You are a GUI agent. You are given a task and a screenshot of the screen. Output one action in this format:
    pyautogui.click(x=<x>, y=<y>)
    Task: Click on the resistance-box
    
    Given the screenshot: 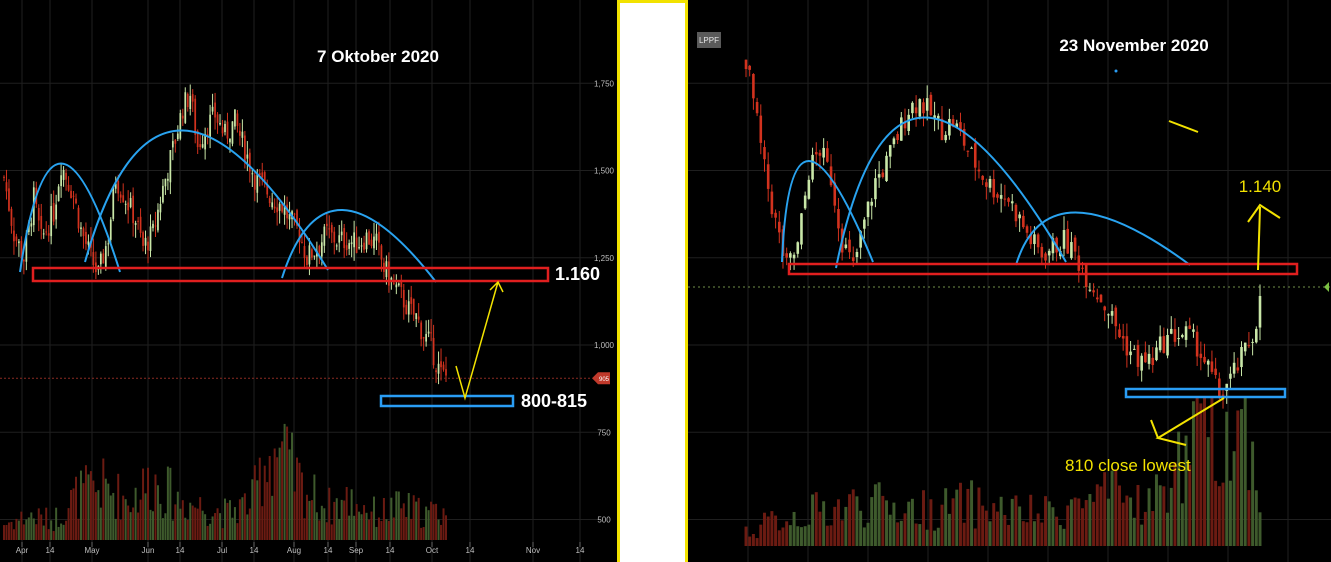 What is the action you would take?
    pyautogui.click(x=1043, y=269)
    